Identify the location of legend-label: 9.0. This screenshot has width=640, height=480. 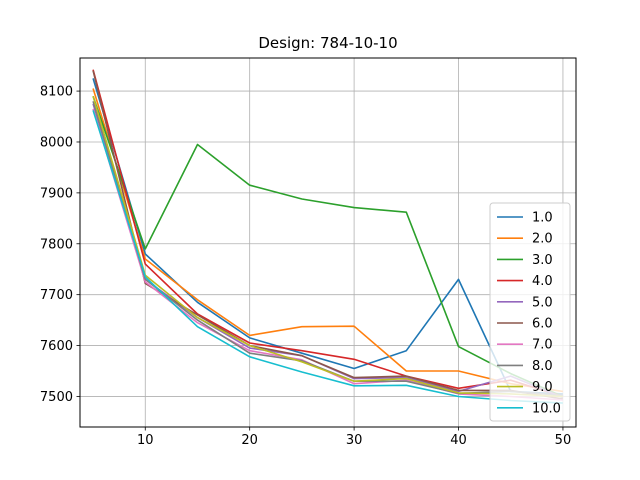
(542, 387).